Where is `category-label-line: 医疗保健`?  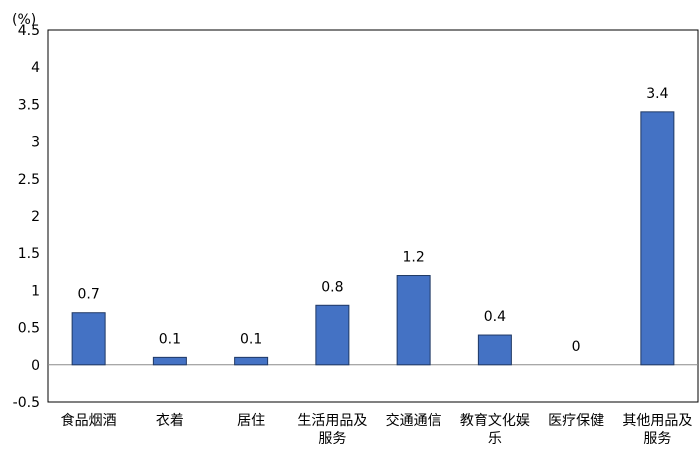
category-label-line: 医疗保健 is located at coordinates (576, 421).